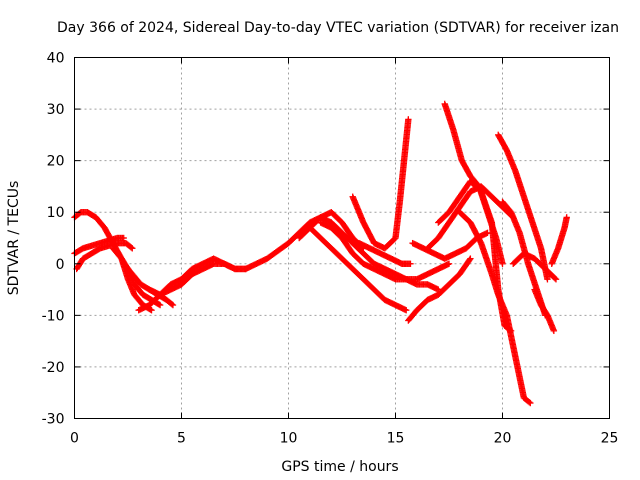  Describe the element at coordinates (53, 420) in the screenshot. I see `y-tick-label: -30` at that location.